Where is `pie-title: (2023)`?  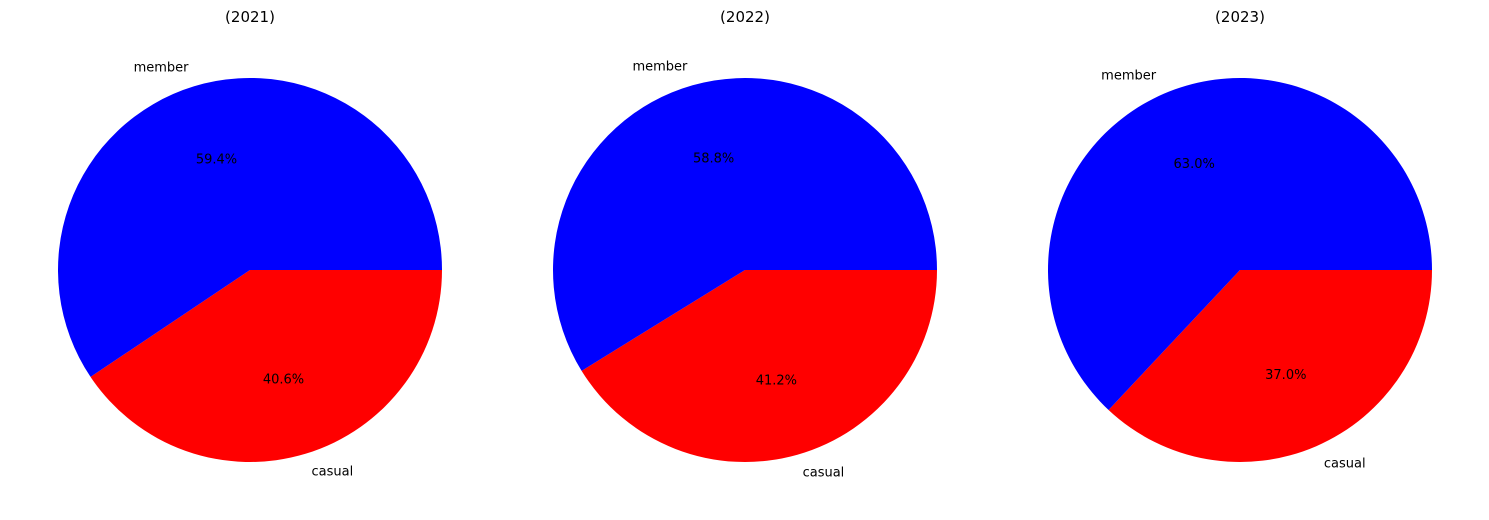 pie-title: (2023) is located at coordinates (1240, 17).